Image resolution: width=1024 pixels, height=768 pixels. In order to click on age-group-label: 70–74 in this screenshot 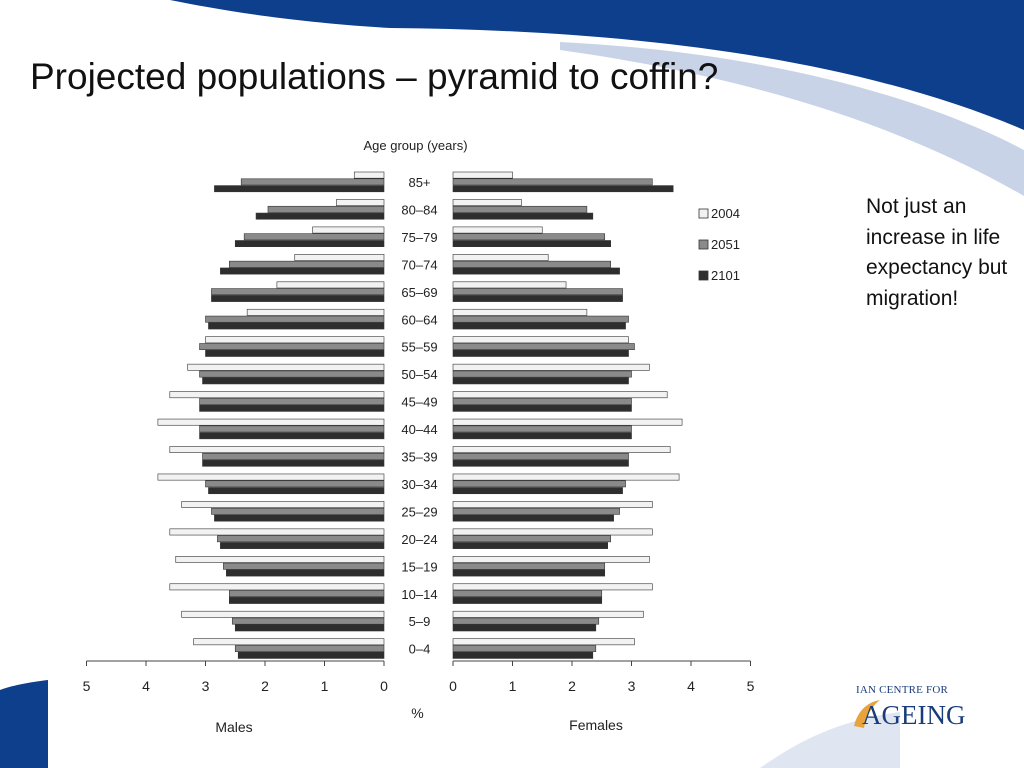, I will do `click(419, 264)`.